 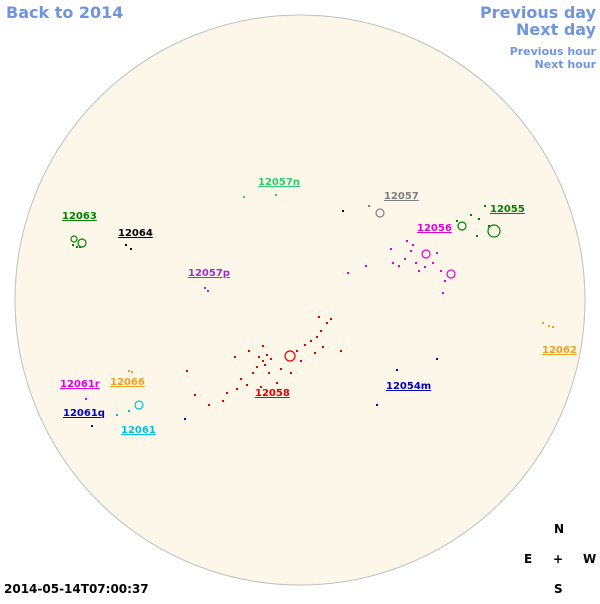 What do you see at coordinates (80, 384) in the screenshot?
I see `region-label-12061r: 12061r` at bounding box center [80, 384].